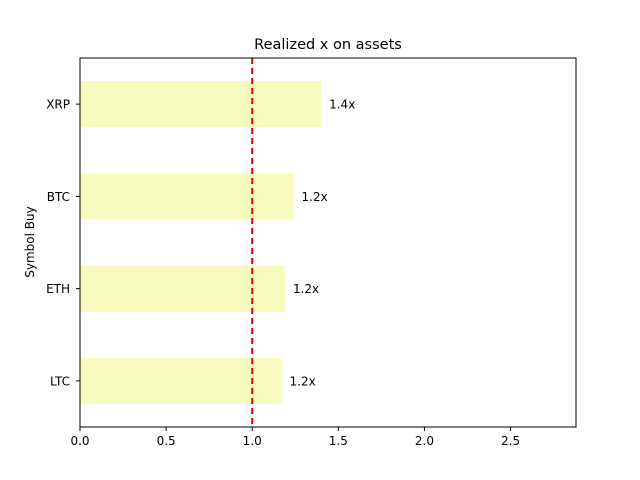  What do you see at coordinates (306, 289) in the screenshot?
I see `bar-label-eth: 1.2x` at bounding box center [306, 289].